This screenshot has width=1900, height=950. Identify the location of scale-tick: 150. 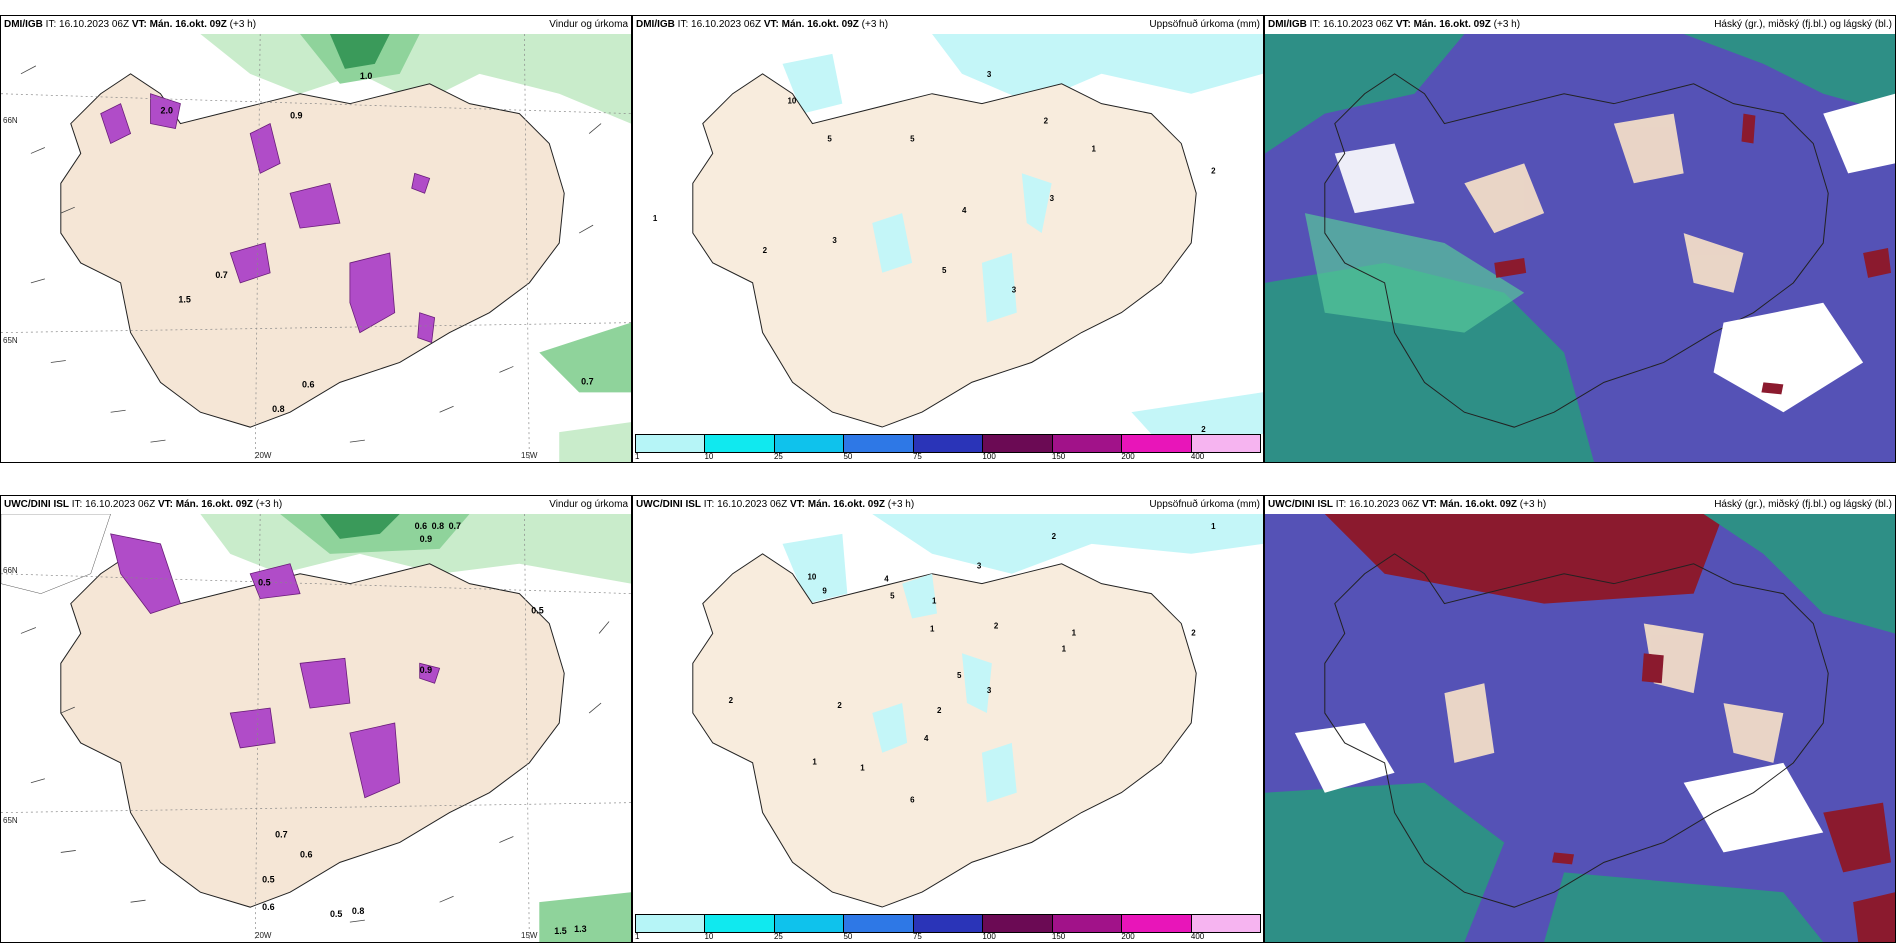
(1058, 456).